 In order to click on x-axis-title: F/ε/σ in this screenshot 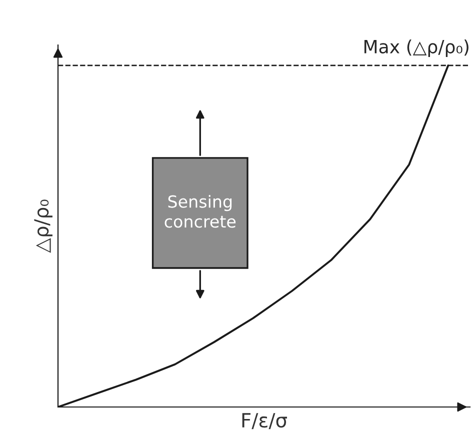, I will do `click(264, 421)`.